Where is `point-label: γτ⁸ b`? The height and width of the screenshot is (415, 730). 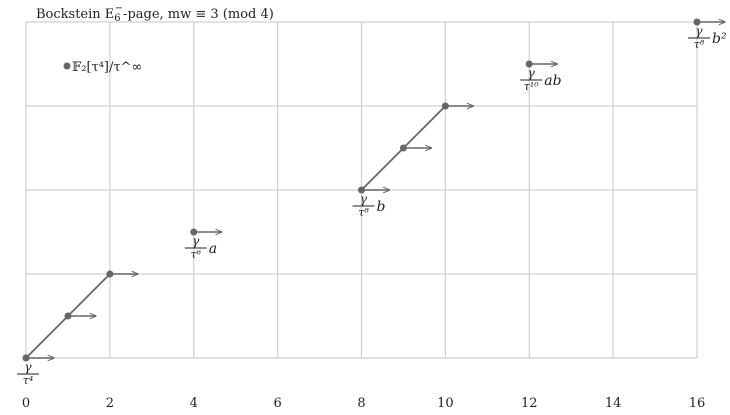 point-label: γτ⁸ b is located at coordinates (369, 205).